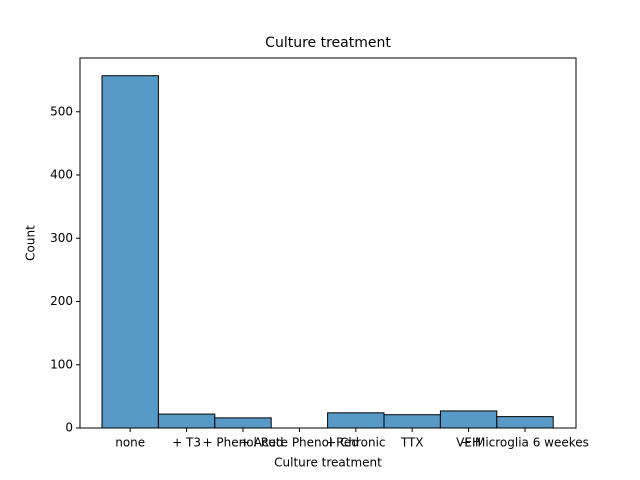 This screenshot has width=640, height=480. I want to click on y-tick-label: 200, so click(61, 301).